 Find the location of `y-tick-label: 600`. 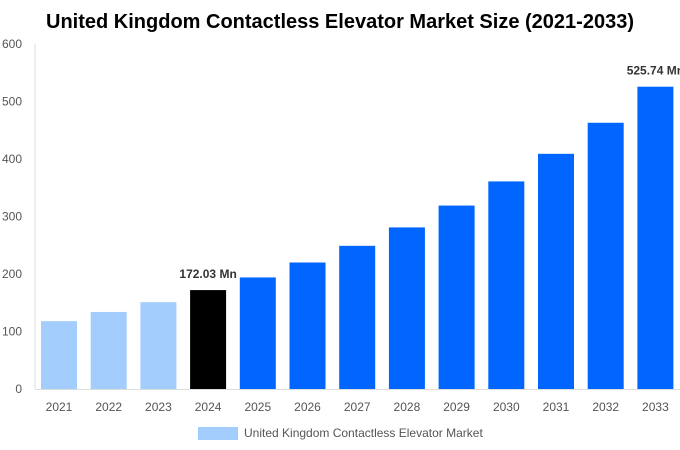

y-tick-label: 600 is located at coordinates (12, 44).